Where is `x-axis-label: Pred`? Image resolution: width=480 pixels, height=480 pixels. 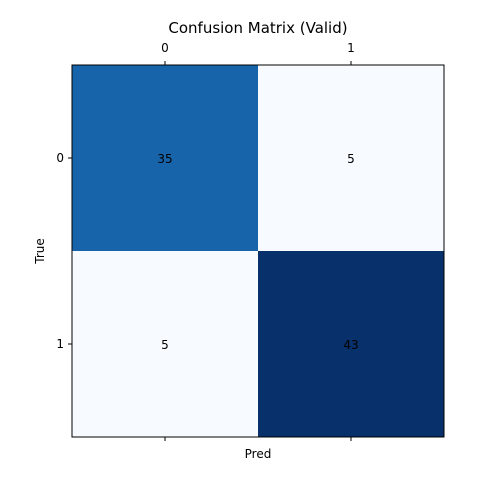
x-axis-label: Pred is located at coordinates (258, 454).